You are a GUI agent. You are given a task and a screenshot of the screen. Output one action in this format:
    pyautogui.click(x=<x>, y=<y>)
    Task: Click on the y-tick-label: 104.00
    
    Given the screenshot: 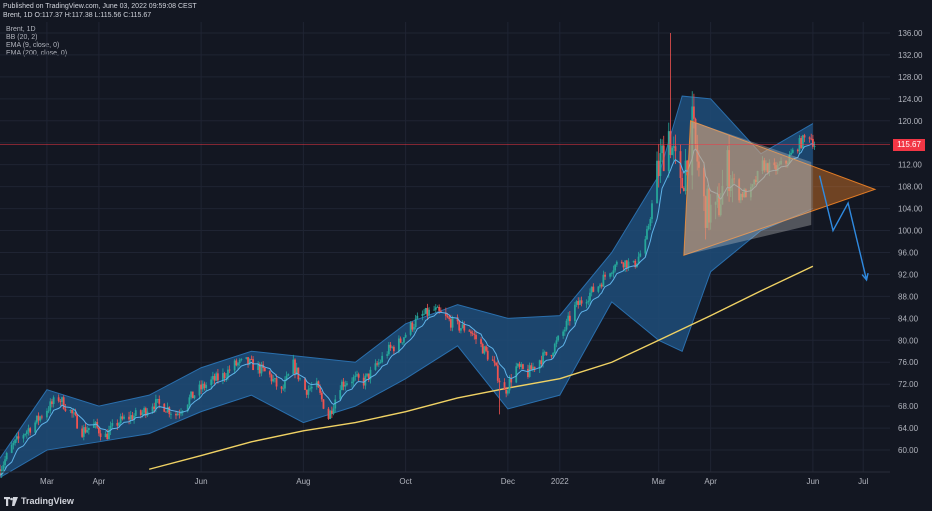 What is the action you would take?
    pyautogui.click(x=910, y=209)
    